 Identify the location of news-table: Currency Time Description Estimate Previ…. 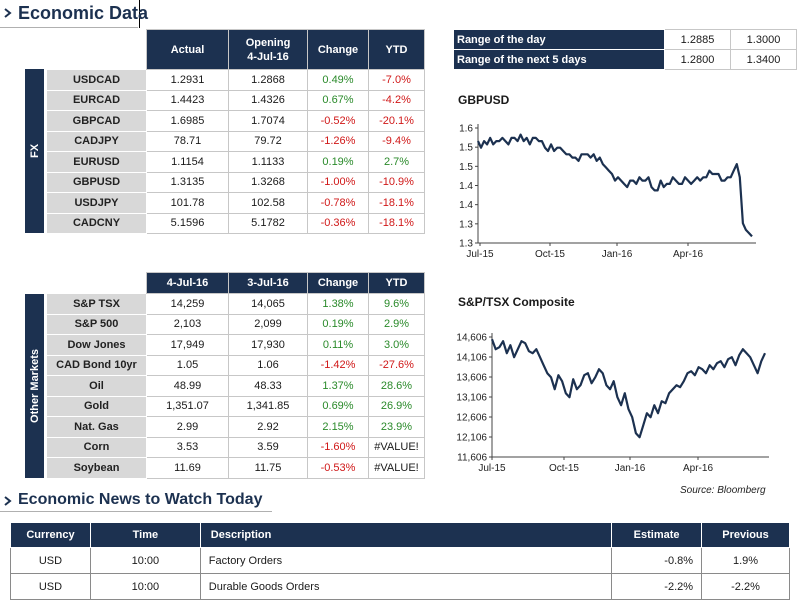
(400, 561).